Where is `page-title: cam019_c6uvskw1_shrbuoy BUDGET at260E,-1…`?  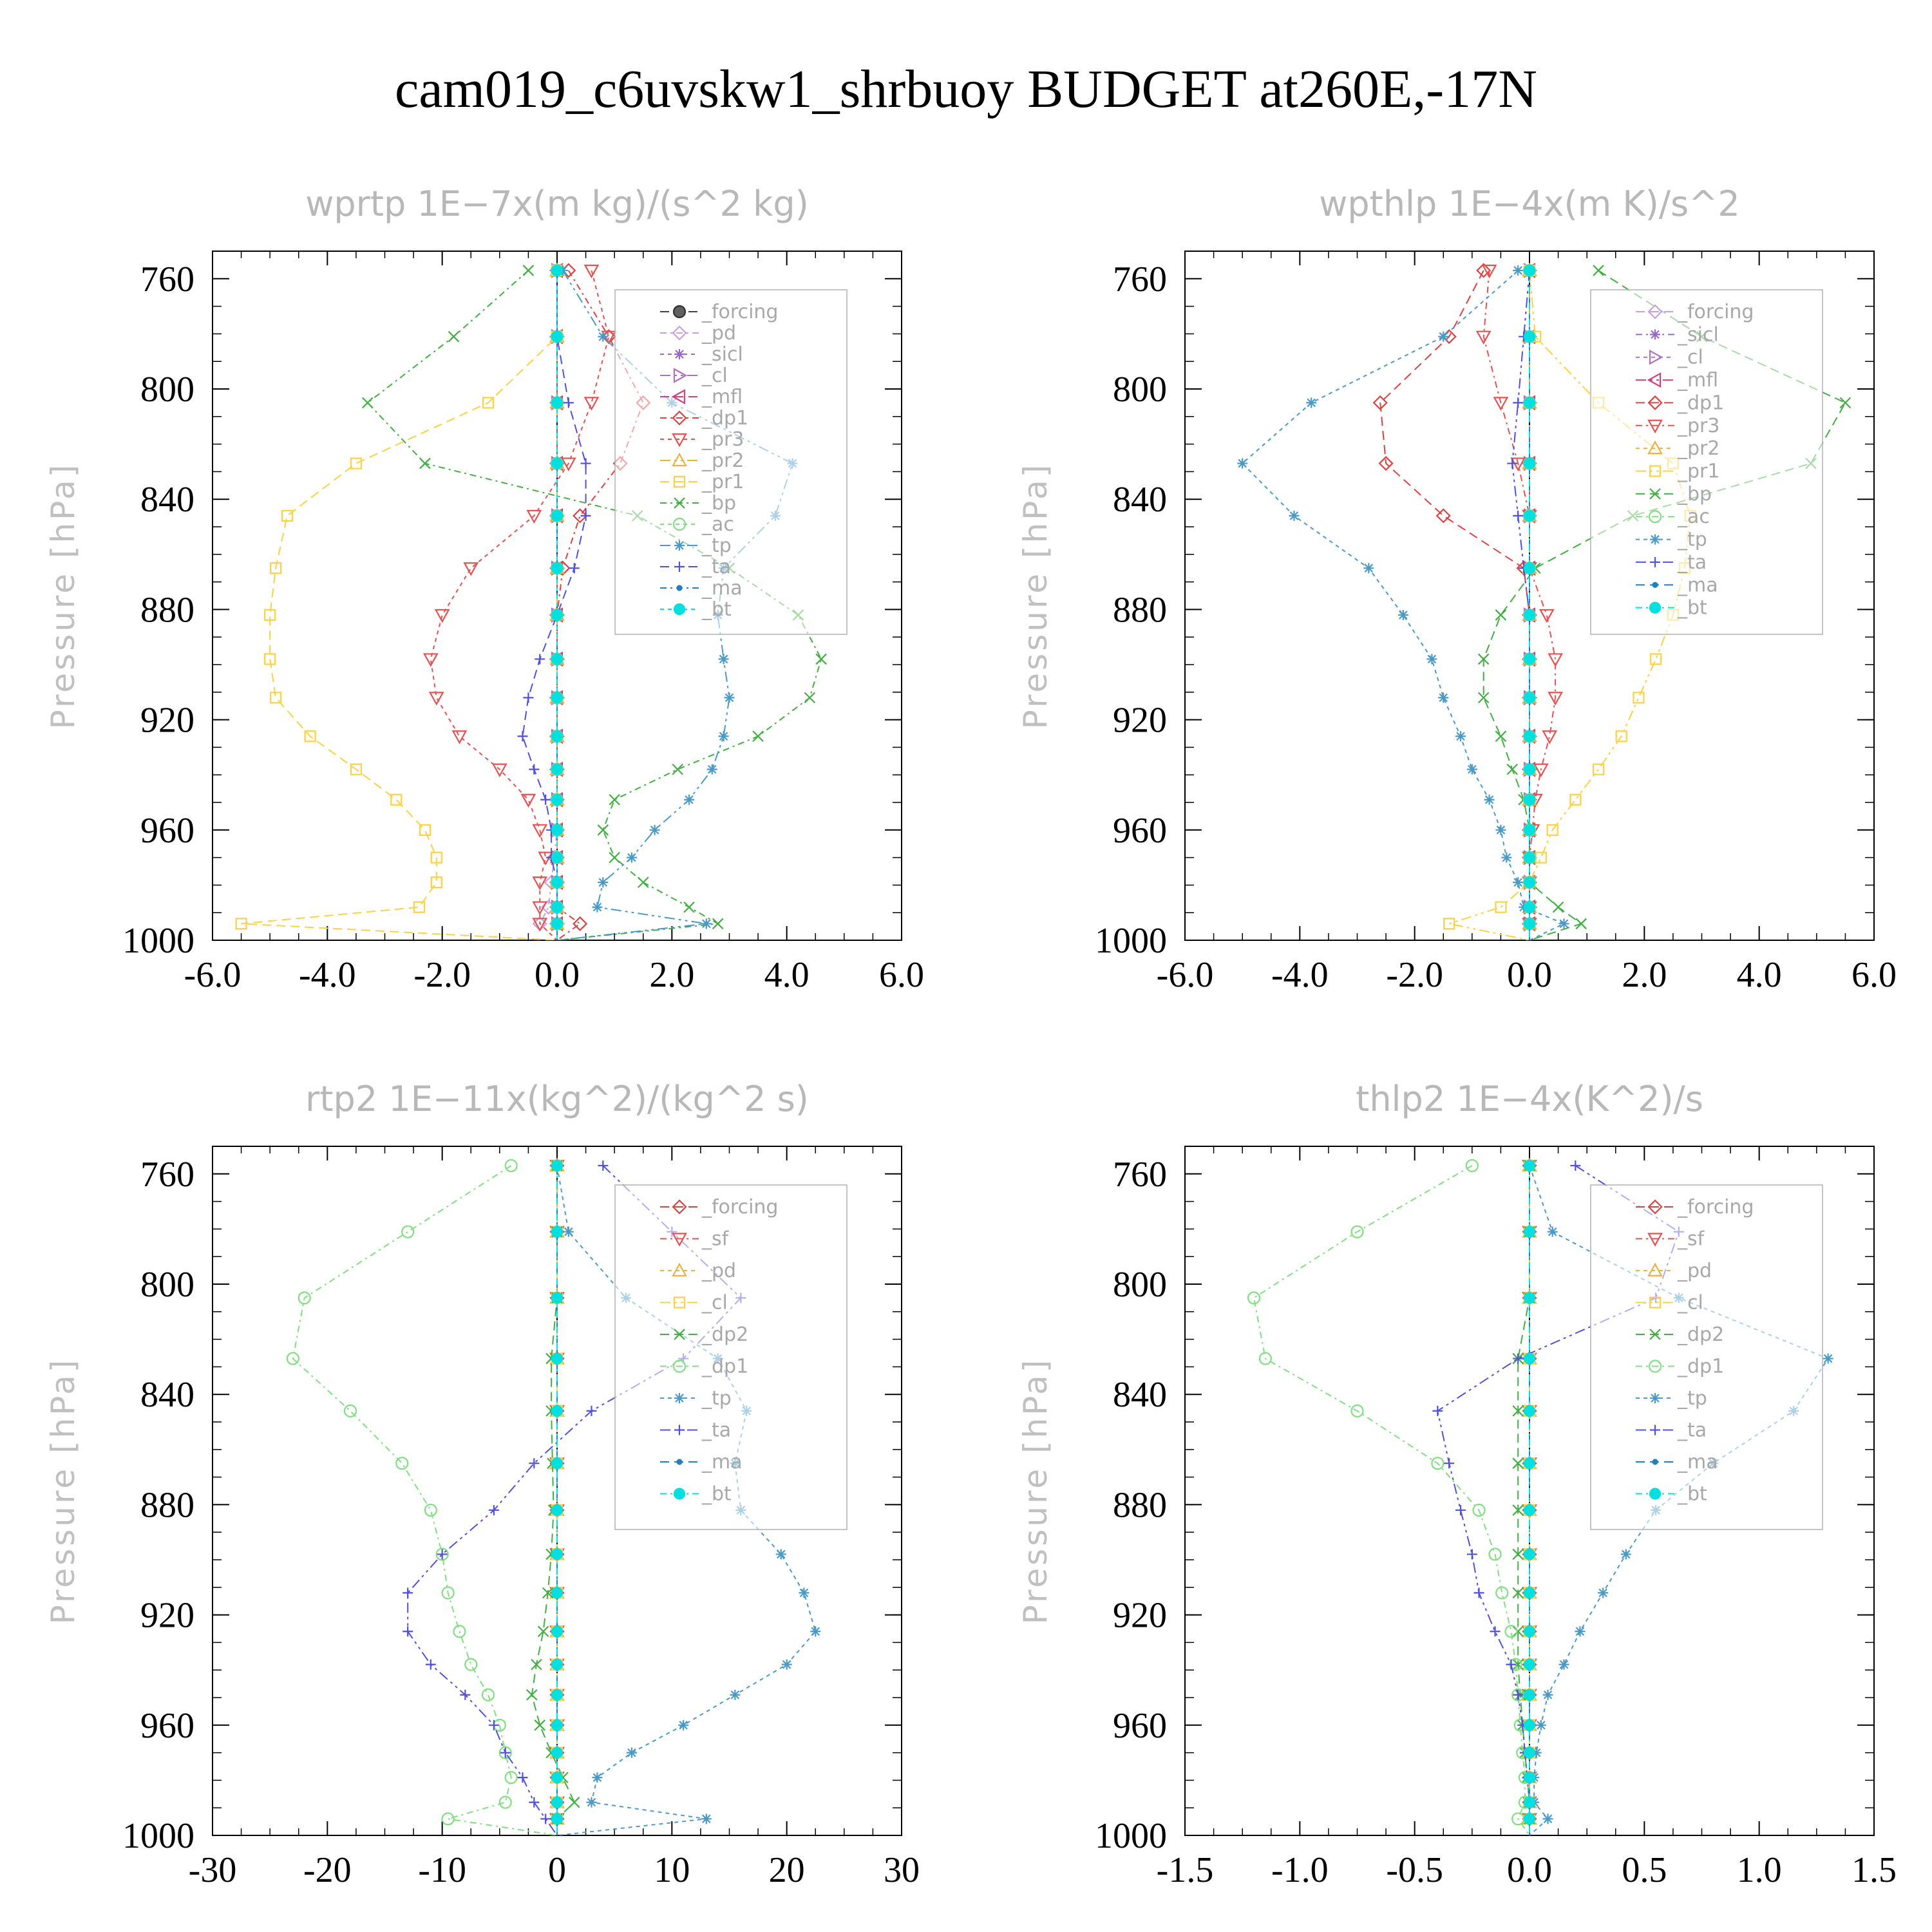
page-title: cam019_c6uvskw1_shrbuoy BUDGET at260E,-1… is located at coordinates (966, 89).